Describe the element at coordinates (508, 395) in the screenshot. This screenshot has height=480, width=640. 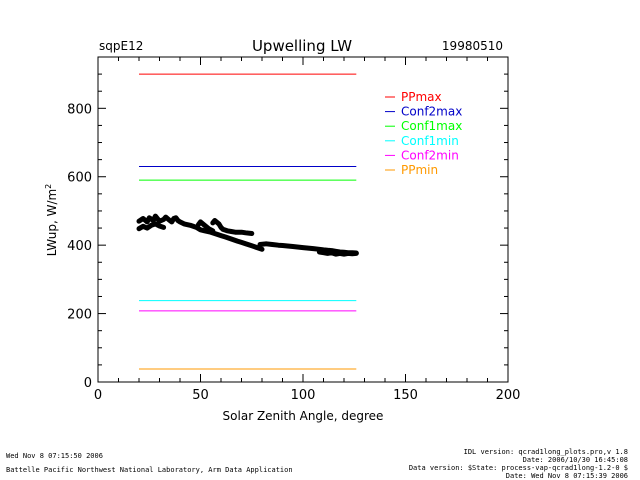
I see `x-tick-label: 200` at that location.